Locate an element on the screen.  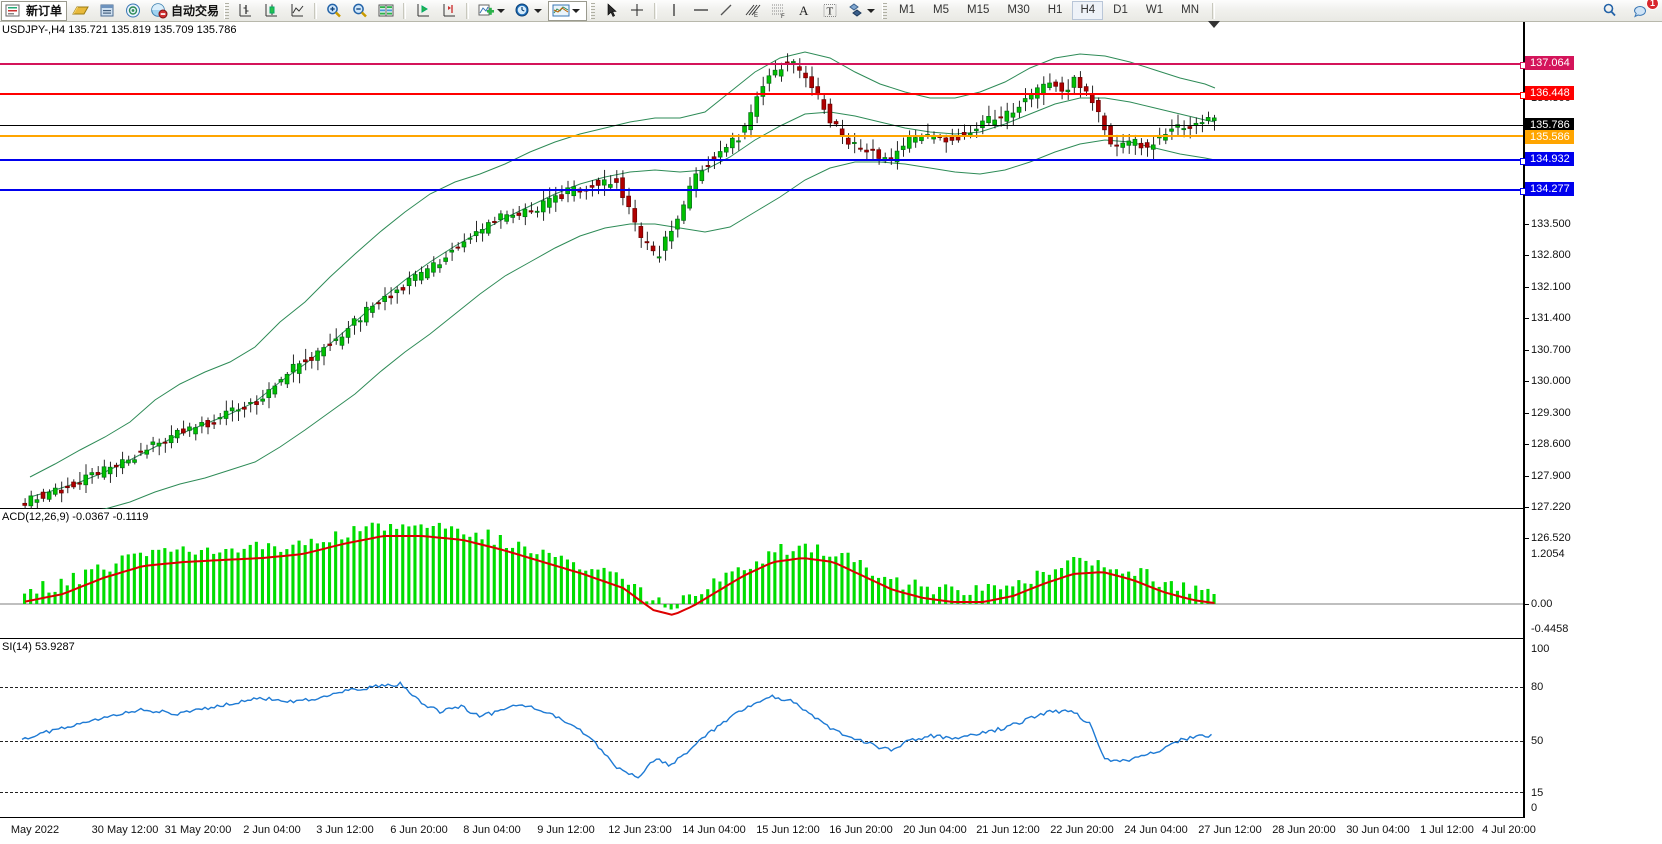
candle-chart-button is located at coordinates (271, 11).